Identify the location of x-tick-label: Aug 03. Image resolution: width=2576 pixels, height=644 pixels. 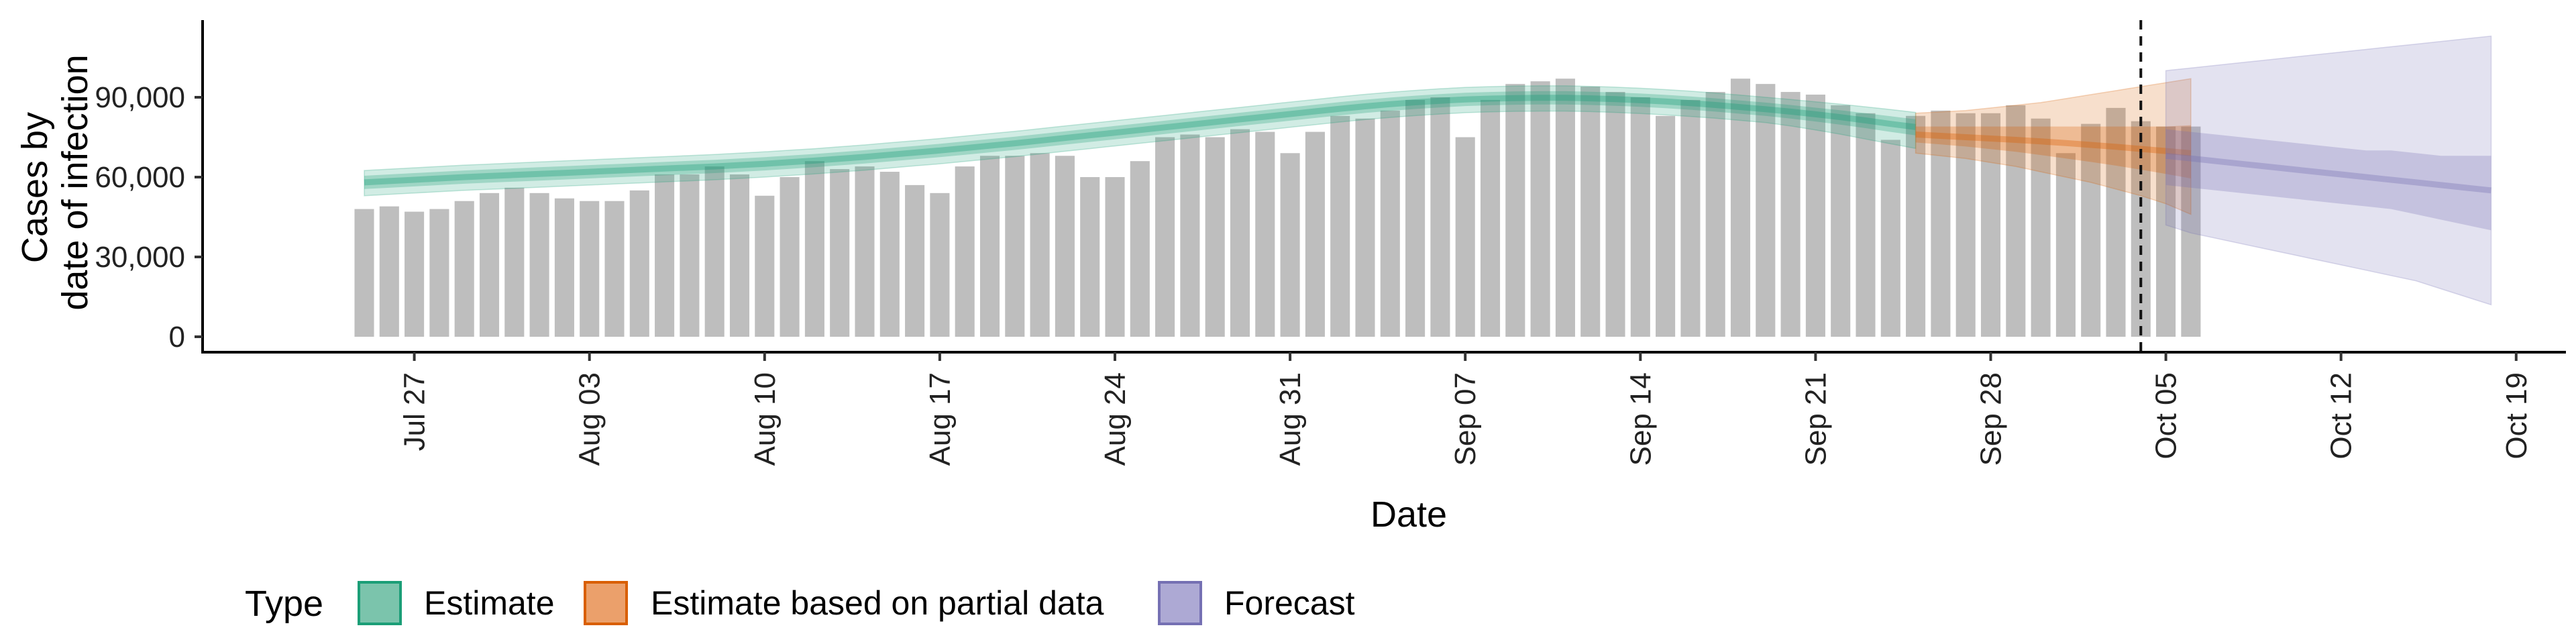
(590, 419).